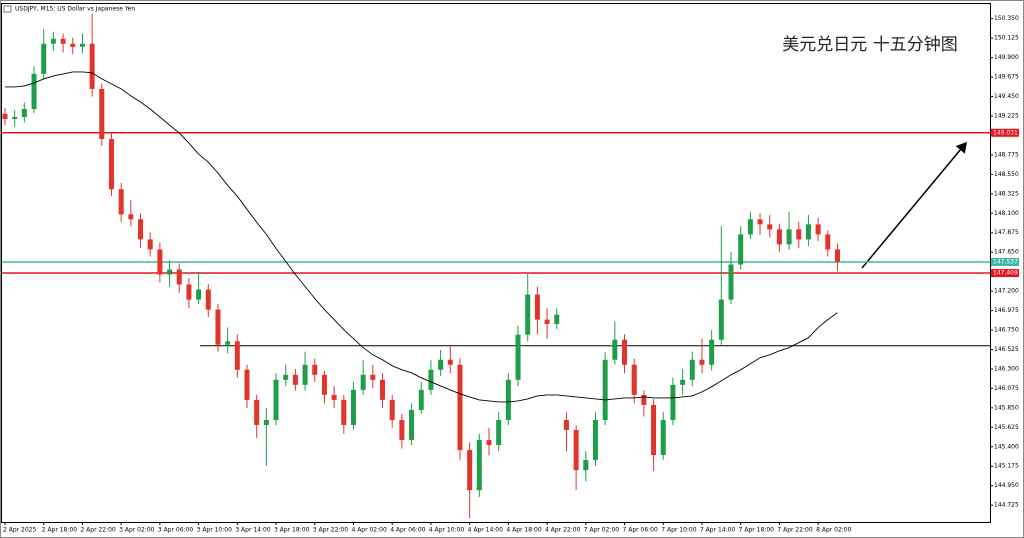 The image size is (1024, 538). What do you see at coordinates (59, 530) in the screenshot?
I see `x-tick-label: 2 Apr 18:00` at bounding box center [59, 530].